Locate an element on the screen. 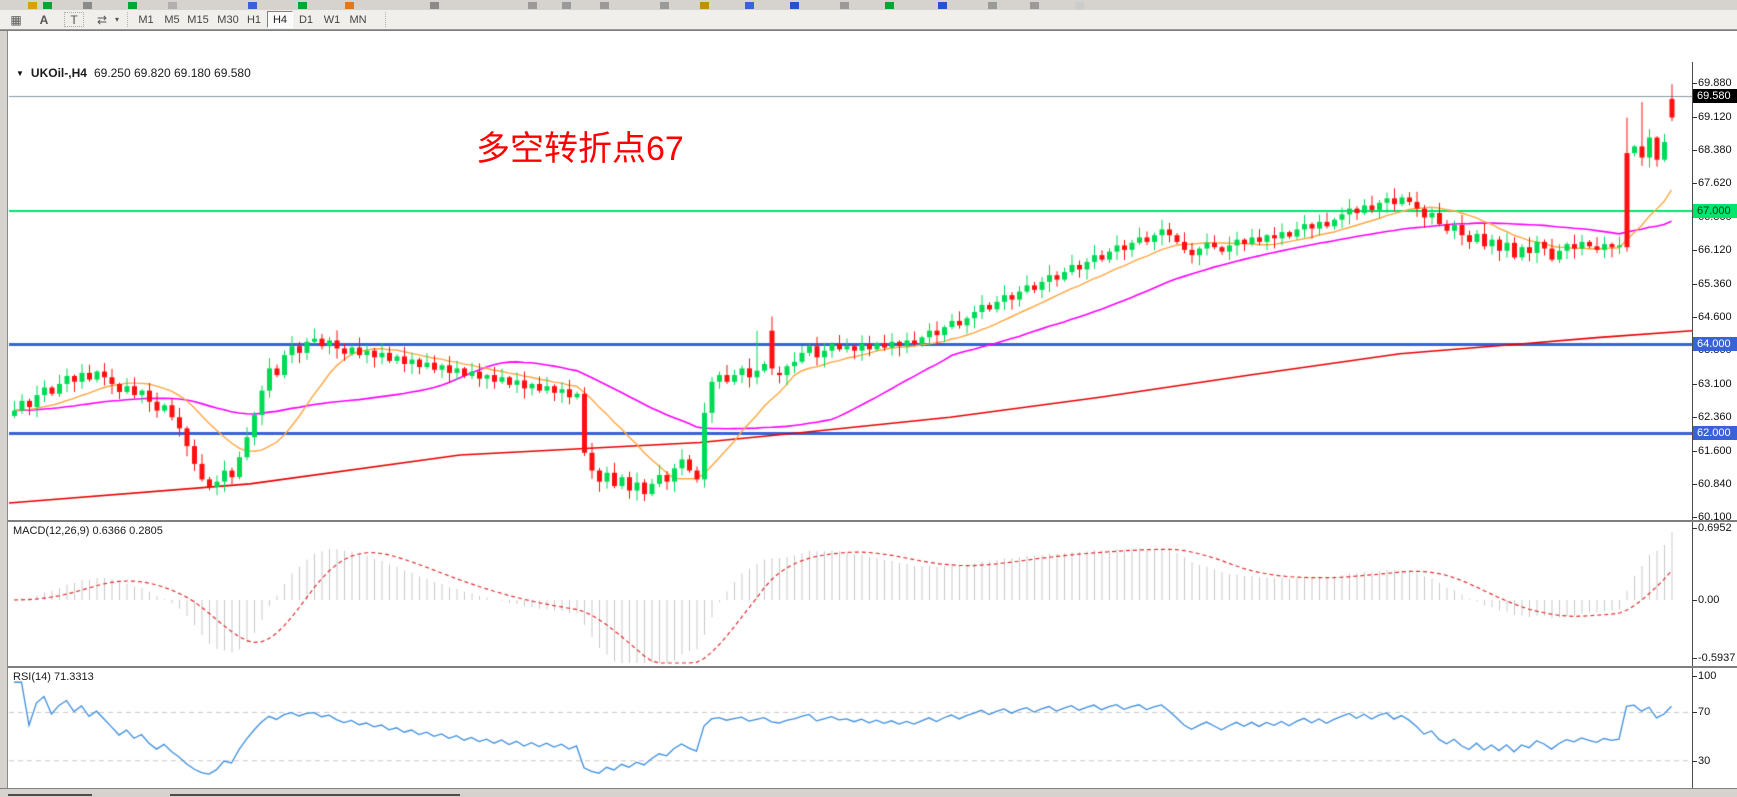 The width and height of the screenshot is (1737, 797). dropdown-arrow-icon: ▾ is located at coordinates (116, 19).